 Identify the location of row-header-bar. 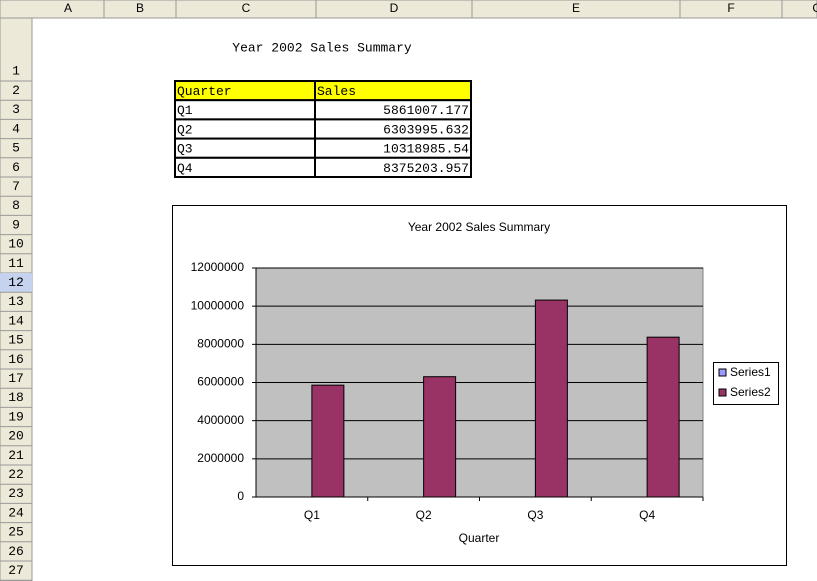
(16, 299).